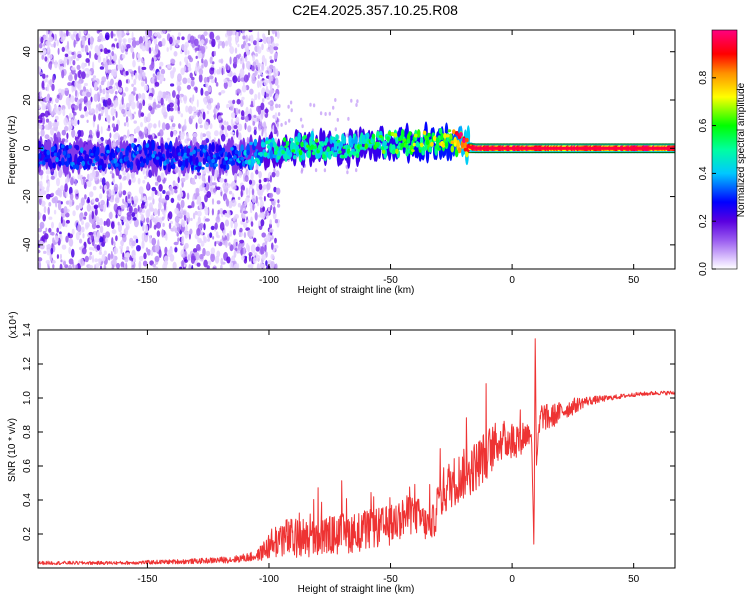 The height and width of the screenshot is (600, 750). Describe the element at coordinates (27, 466) in the screenshot. I see `y-tick-label: 0.6` at that location.